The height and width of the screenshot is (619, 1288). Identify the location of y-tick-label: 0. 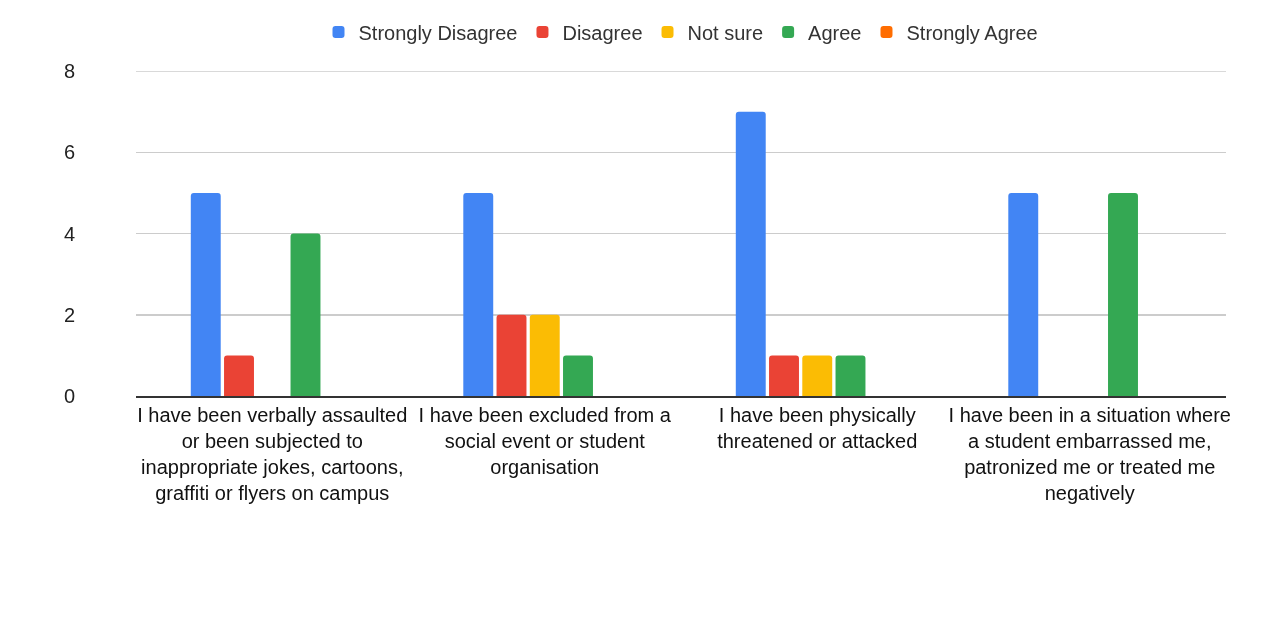
(69, 396).